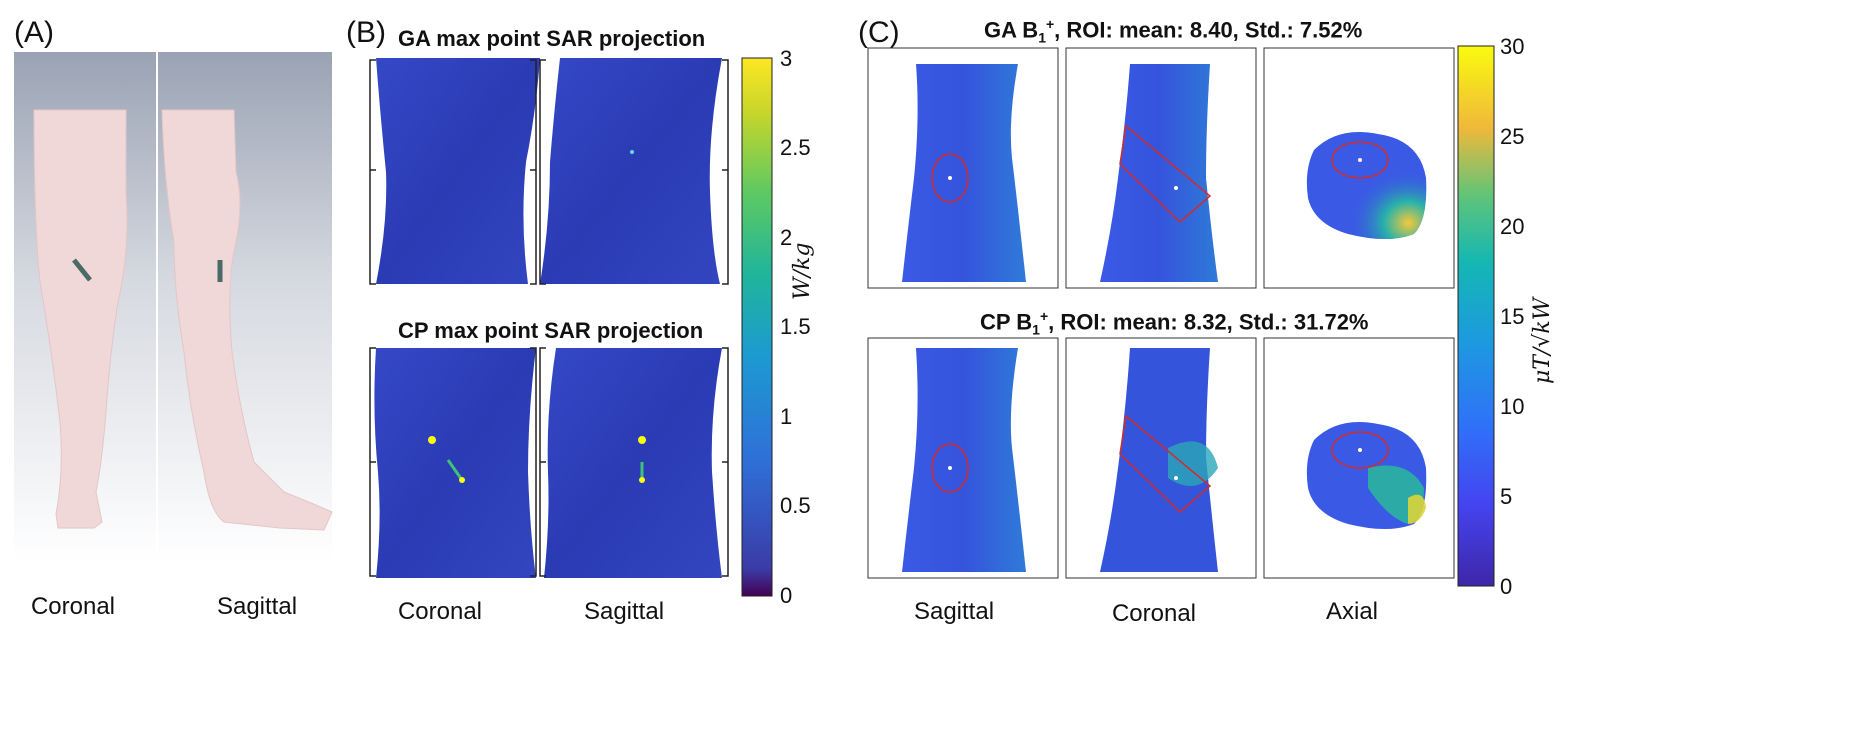 The image size is (1871, 752). What do you see at coordinates (80, 319) in the screenshot?
I see `coronal-leg-model` at bounding box center [80, 319].